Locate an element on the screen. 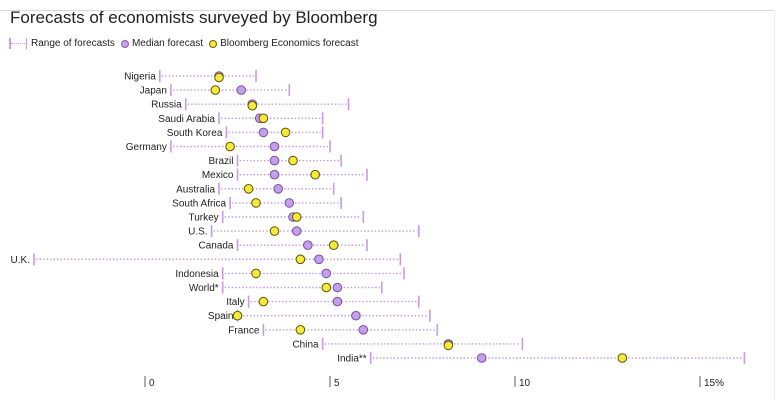 Image resolution: width=777 pixels, height=400 pixels. legend-item-range: Range of forecasts is located at coordinates (62, 43).